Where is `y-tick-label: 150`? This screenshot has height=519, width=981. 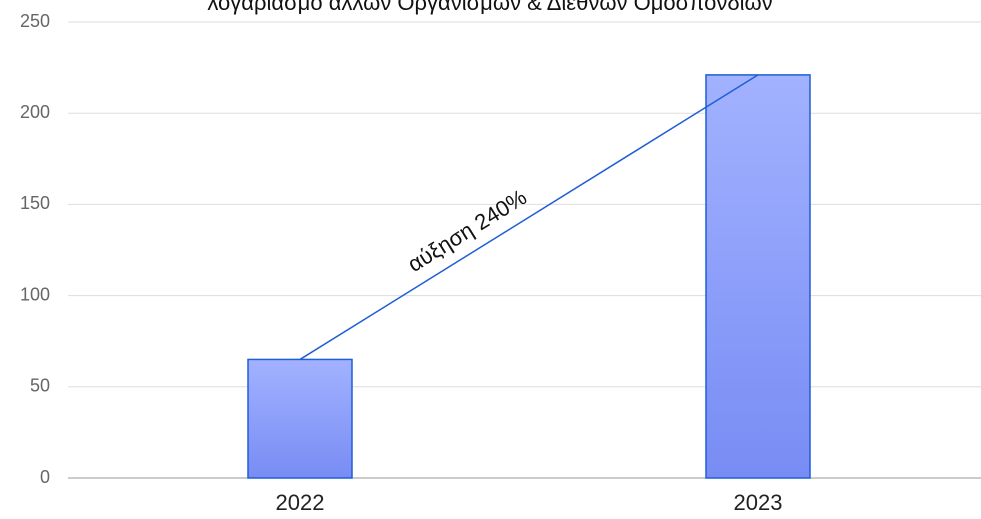 y-tick-label: 150 is located at coordinates (35, 203).